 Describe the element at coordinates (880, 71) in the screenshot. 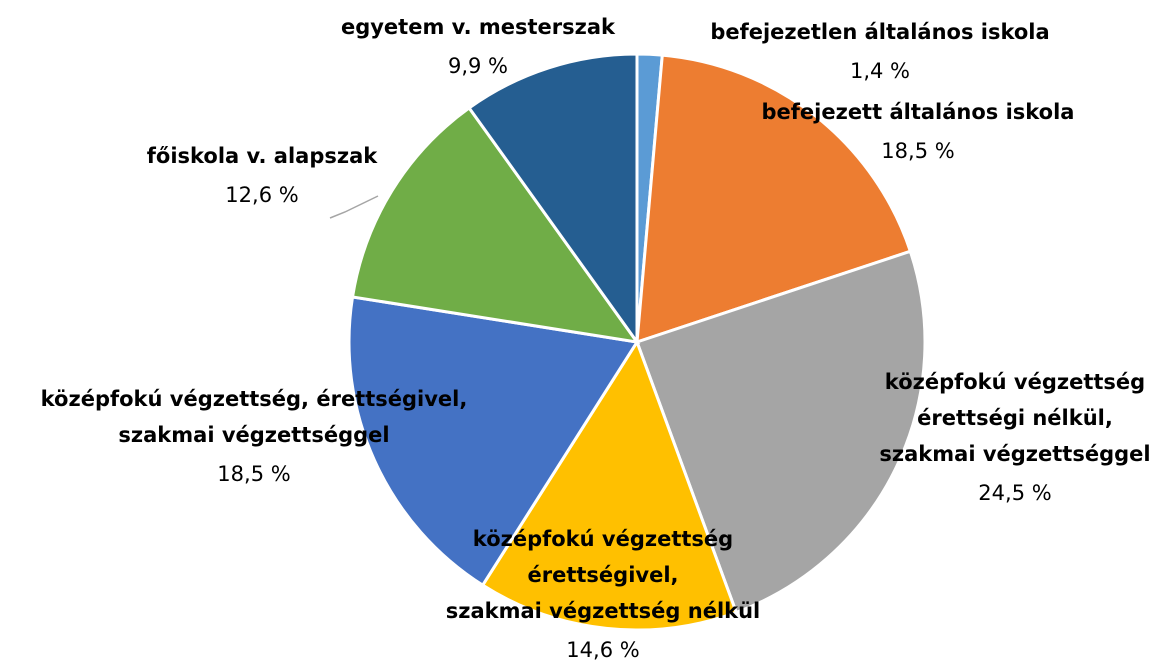

I see `value-label: 1,4 %` at that location.